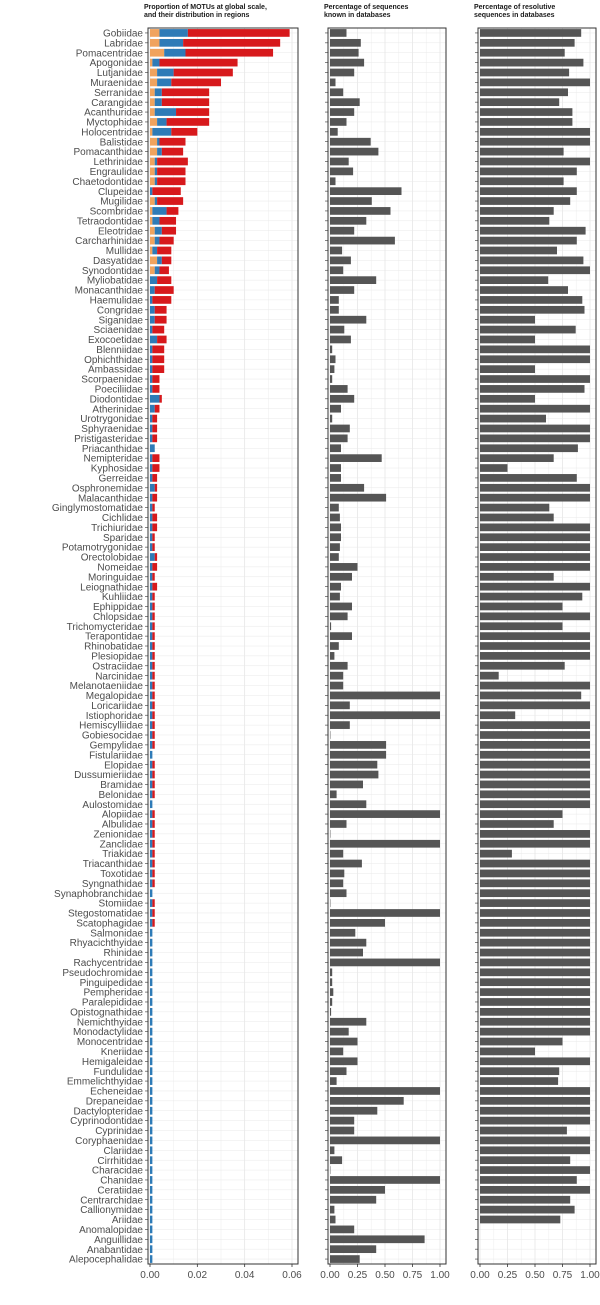 The image size is (600, 1305). I want to click on panel-title: Percentage of resolutive, so click(514, 7).